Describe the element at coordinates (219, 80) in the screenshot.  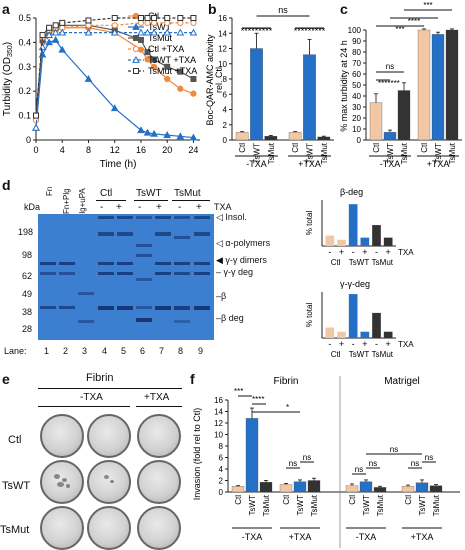
I see `y-axis-label-2: rel. Ctl` at that location.